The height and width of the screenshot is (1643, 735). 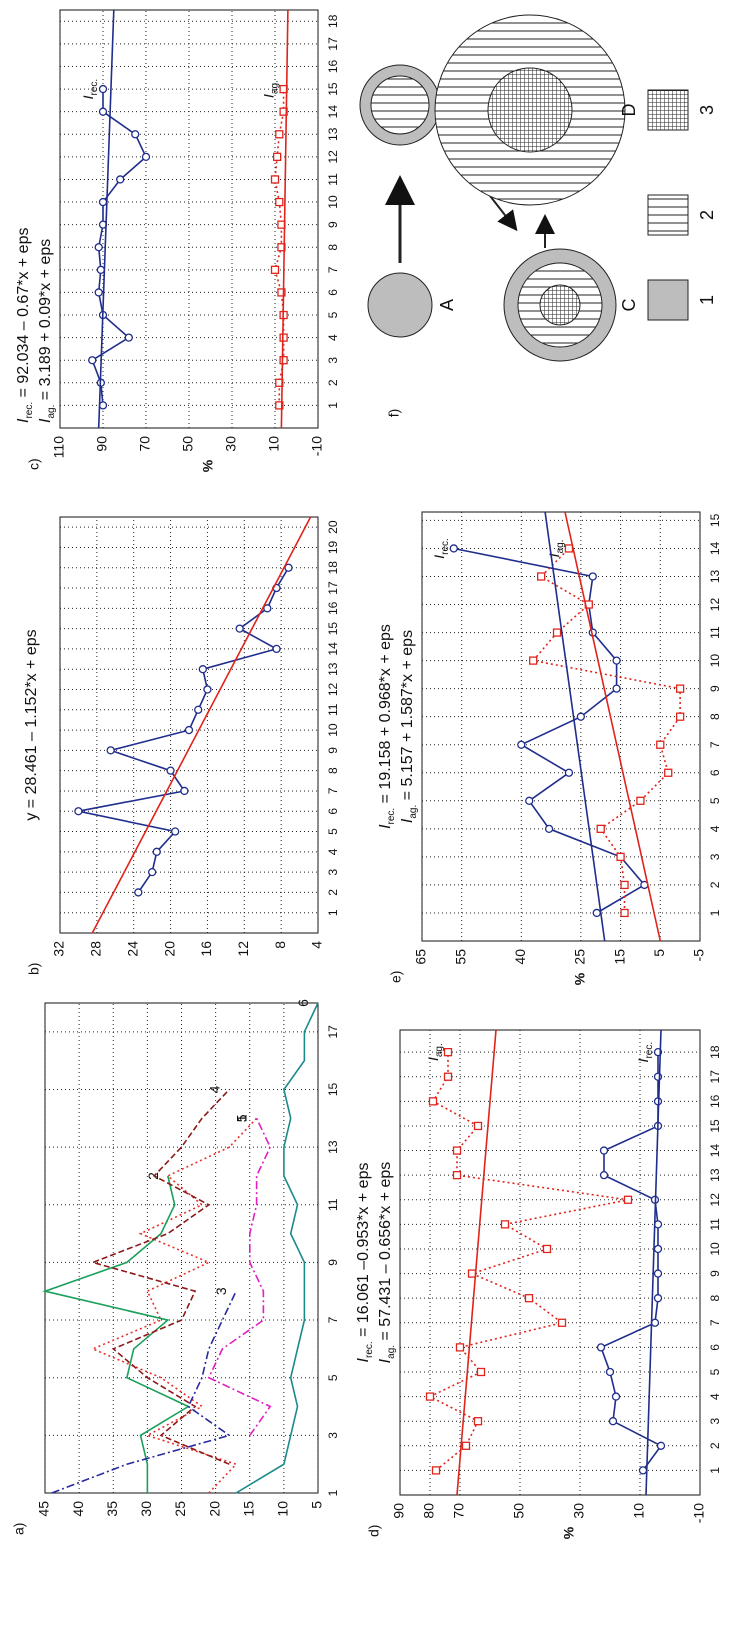 What do you see at coordinates (520, 957) in the screenshot?
I see `y-tick-label: 40` at bounding box center [520, 957].